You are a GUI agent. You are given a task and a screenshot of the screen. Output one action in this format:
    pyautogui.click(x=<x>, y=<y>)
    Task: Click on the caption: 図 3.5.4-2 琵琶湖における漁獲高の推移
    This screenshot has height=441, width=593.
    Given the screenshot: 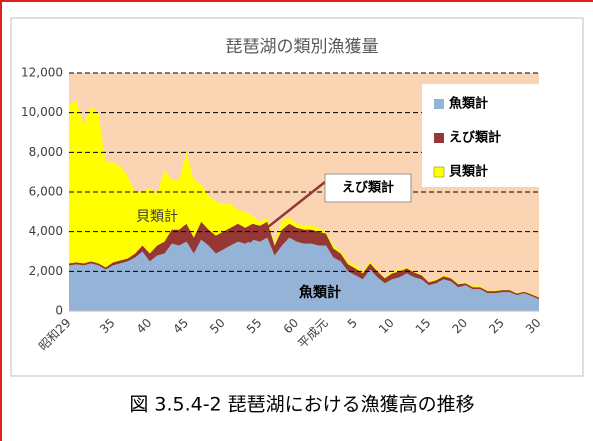 What is the action you would take?
    pyautogui.click(x=301, y=405)
    